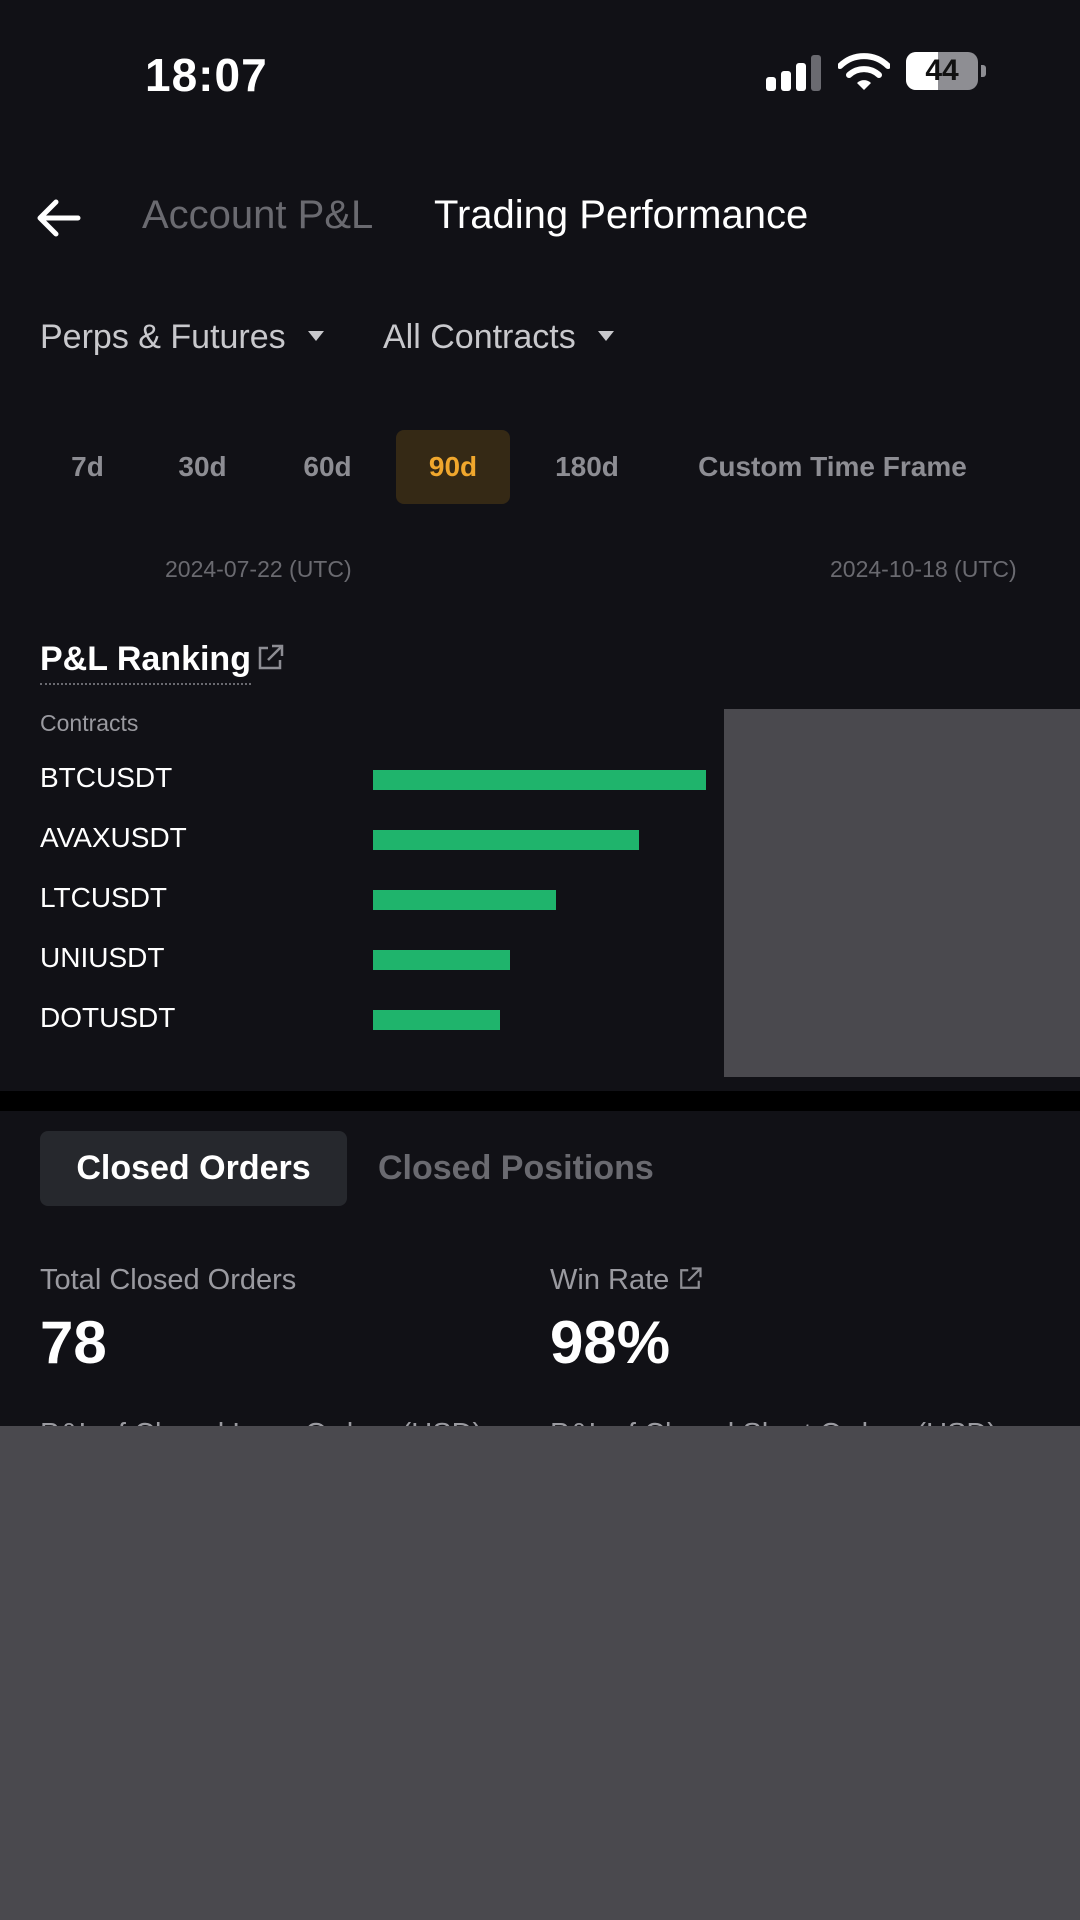  What do you see at coordinates (106, 777) in the screenshot?
I see `ranking-contract-label: BTCUSDT` at bounding box center [106, 777].